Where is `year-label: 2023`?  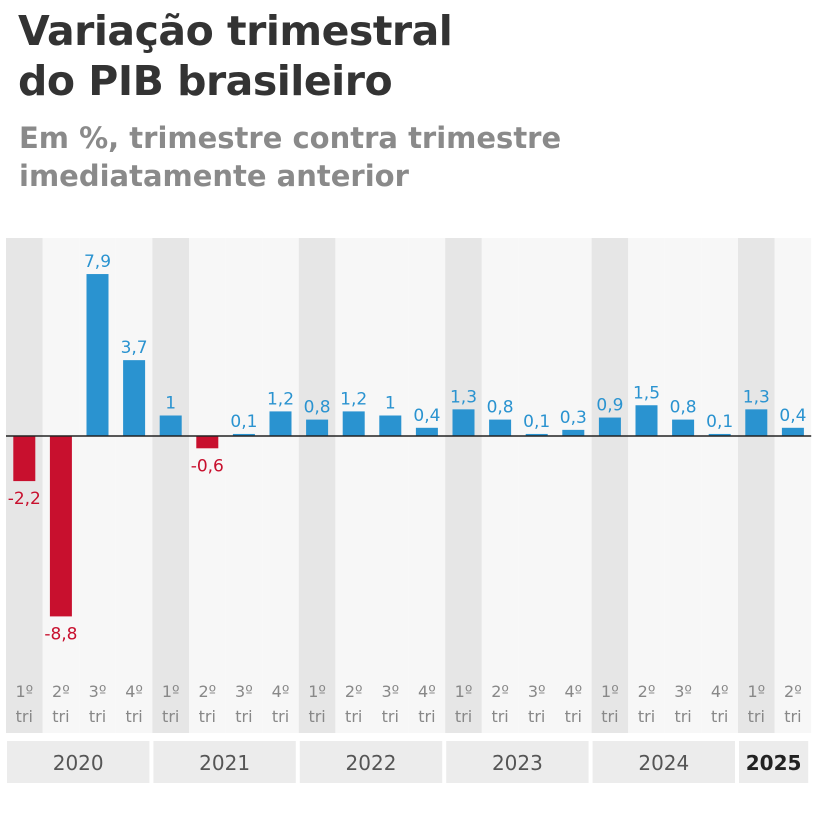
year-label: 2023 is located at coordinates (517, 763).